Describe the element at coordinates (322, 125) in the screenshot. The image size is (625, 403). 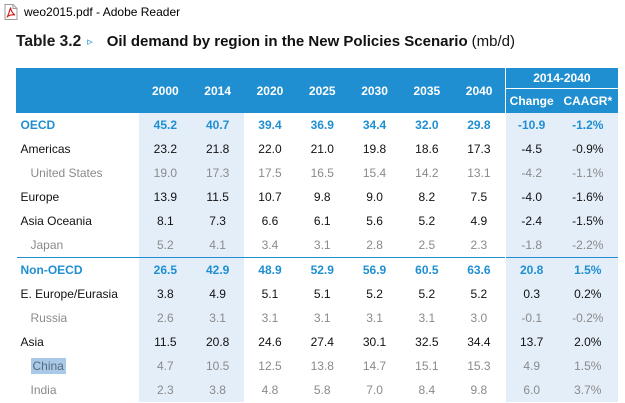
I see `value-cell: 36.9` at that location.